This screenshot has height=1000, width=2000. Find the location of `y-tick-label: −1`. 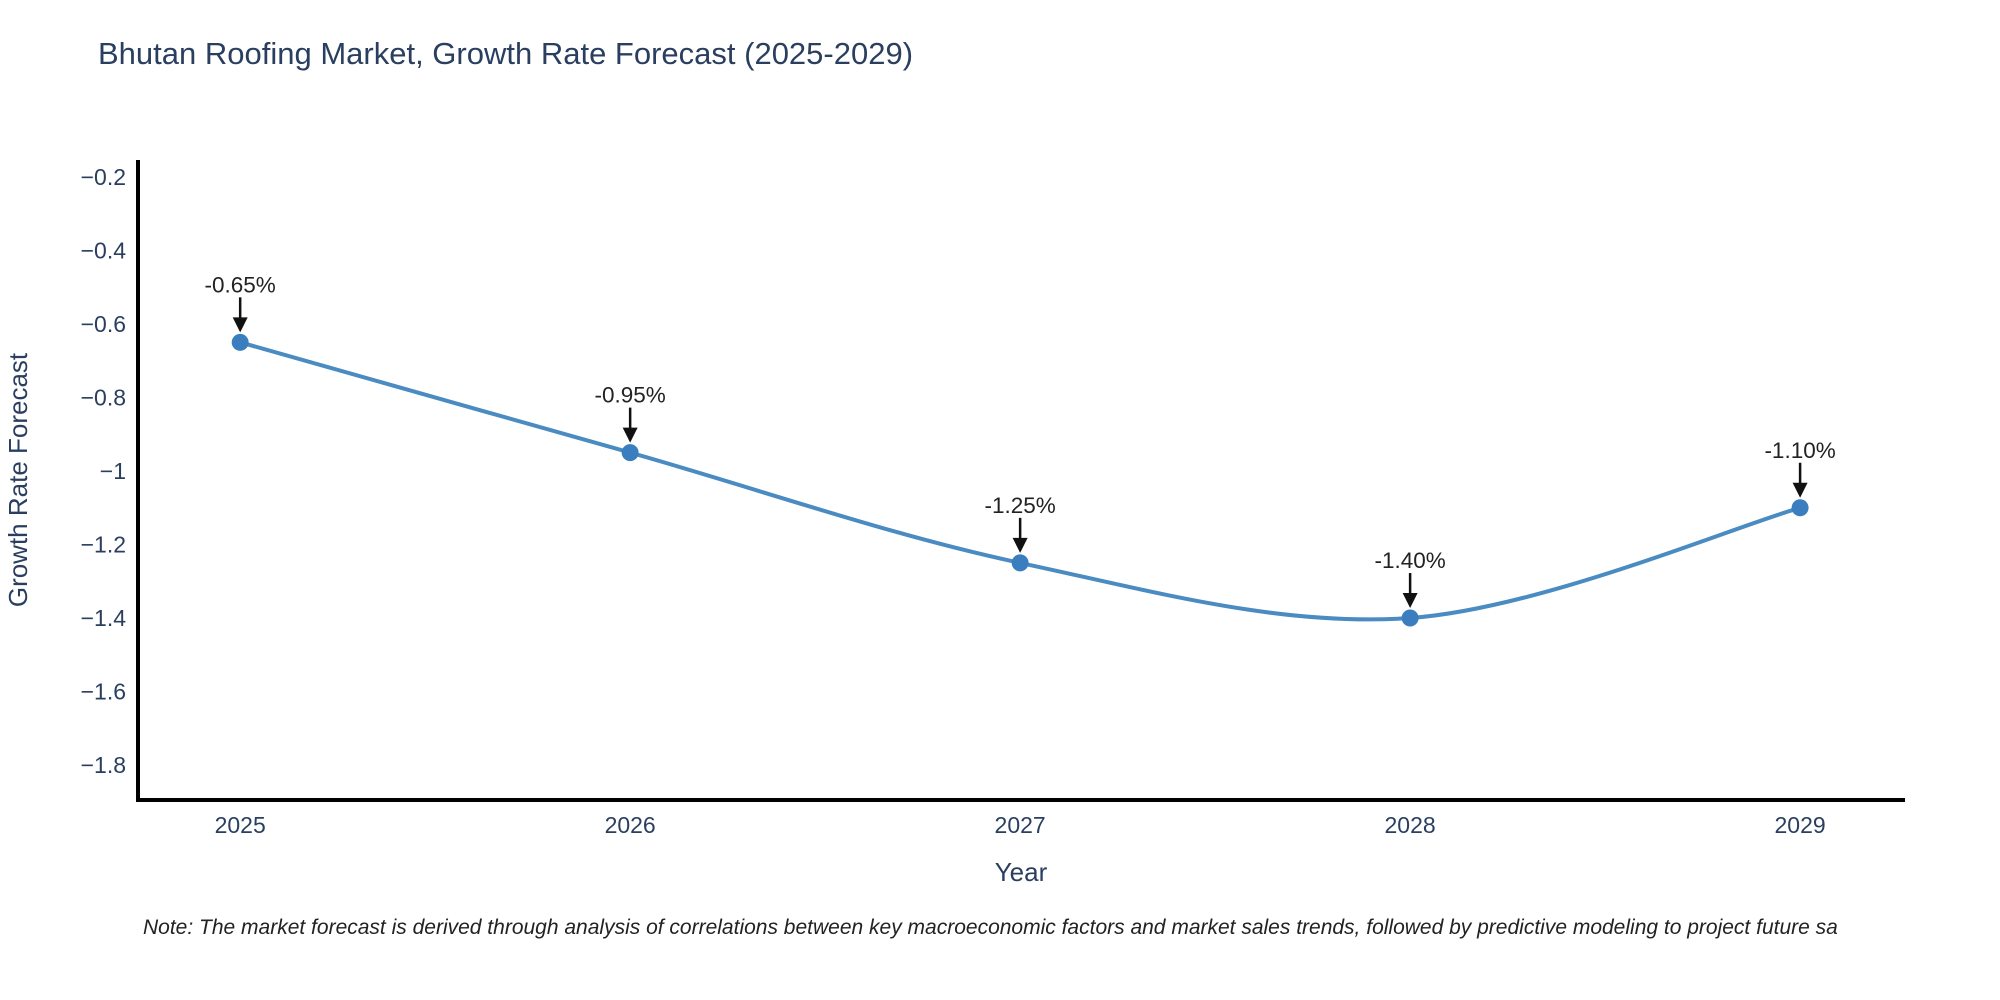

y-tick-label: −1 is located at coordinates (113, 471).